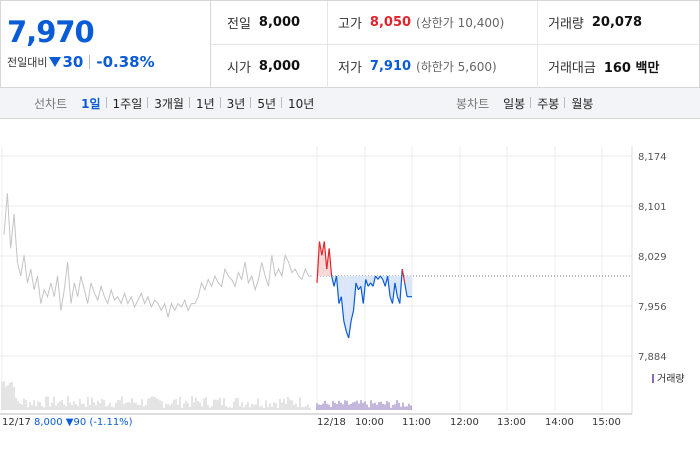 This screenshot has width=700, height=454. Describe the element at coordinates (204, 103) in the screenshot. I see `tab-1y: 1년` at that location.